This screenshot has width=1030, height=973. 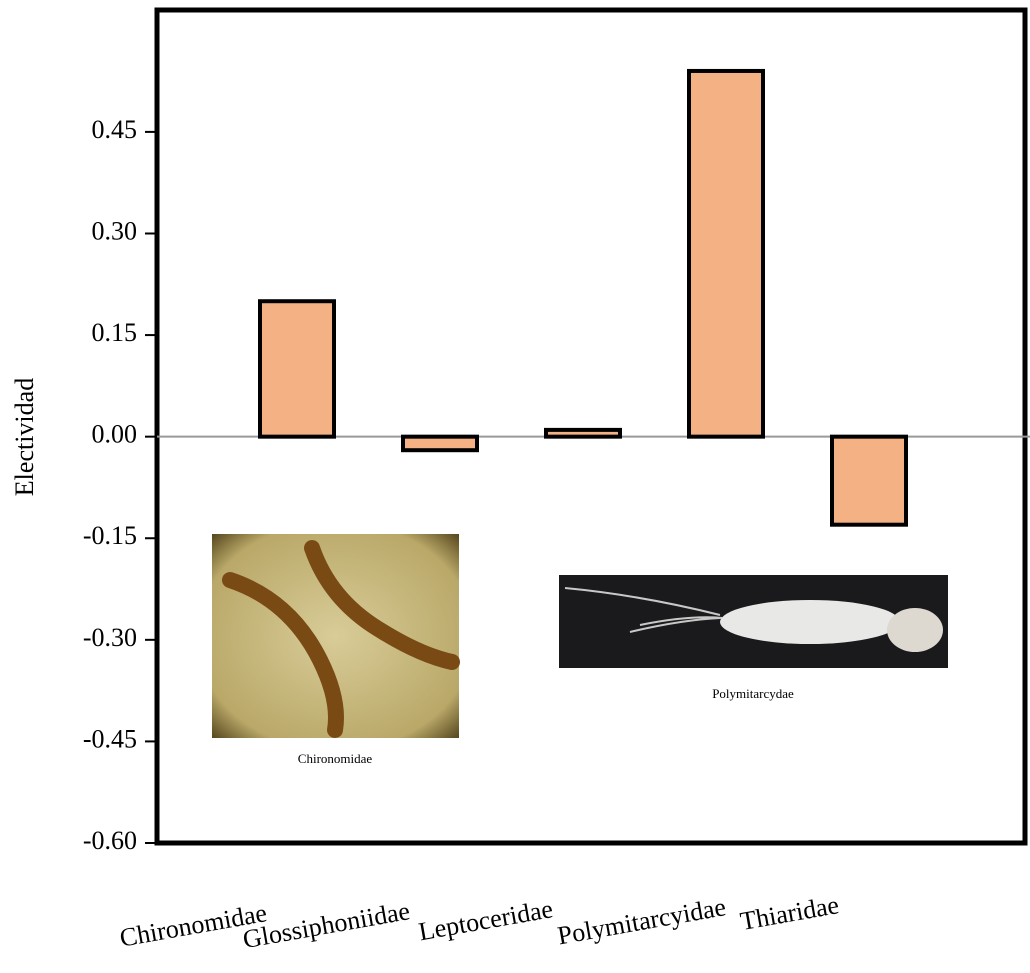 What do you see at coordinates (115, 332) in the screenshot?
I see `y-tick-label: 0.15` at bounding box center [115, 332].